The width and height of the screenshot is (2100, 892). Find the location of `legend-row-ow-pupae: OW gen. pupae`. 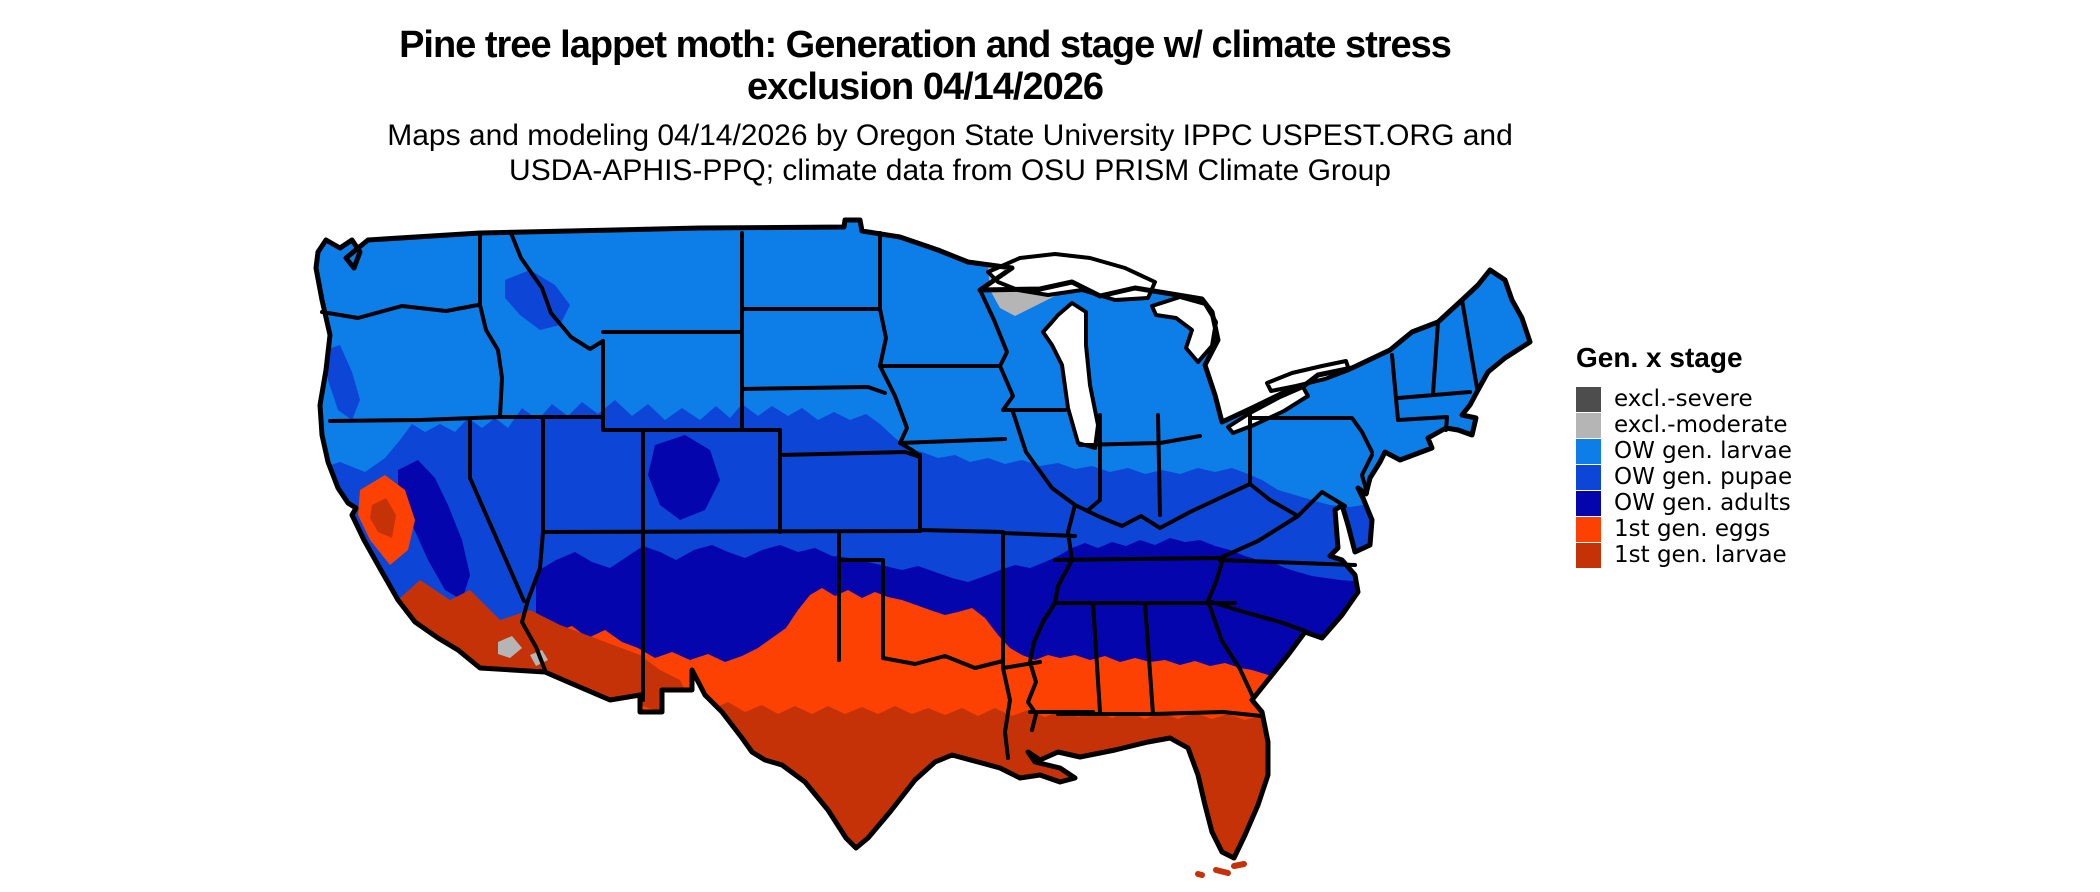

legend-row-ow-pupae: OW gen. pupae is located at coordinates (1684, 477).